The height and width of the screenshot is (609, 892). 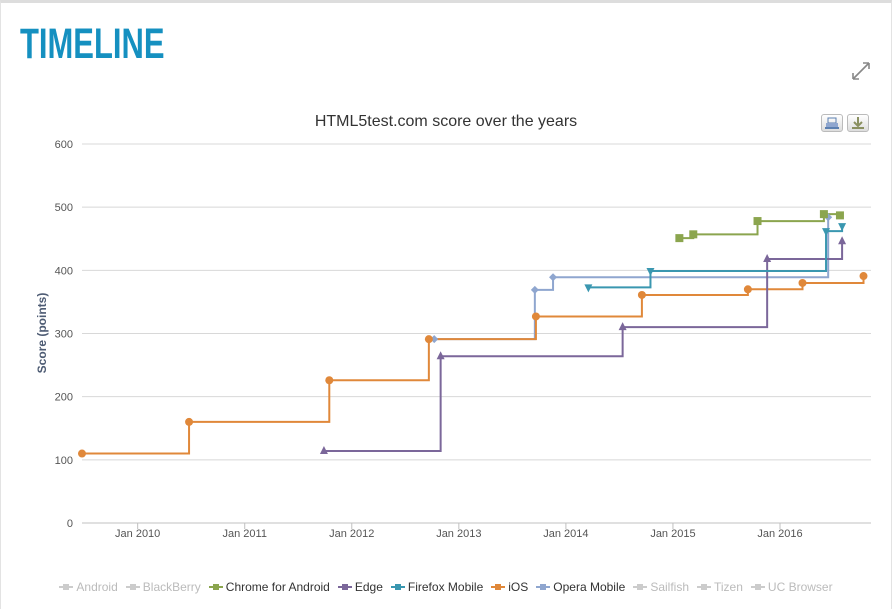 I want to click on y-tick-label: 100, so click(x=64, y=461).